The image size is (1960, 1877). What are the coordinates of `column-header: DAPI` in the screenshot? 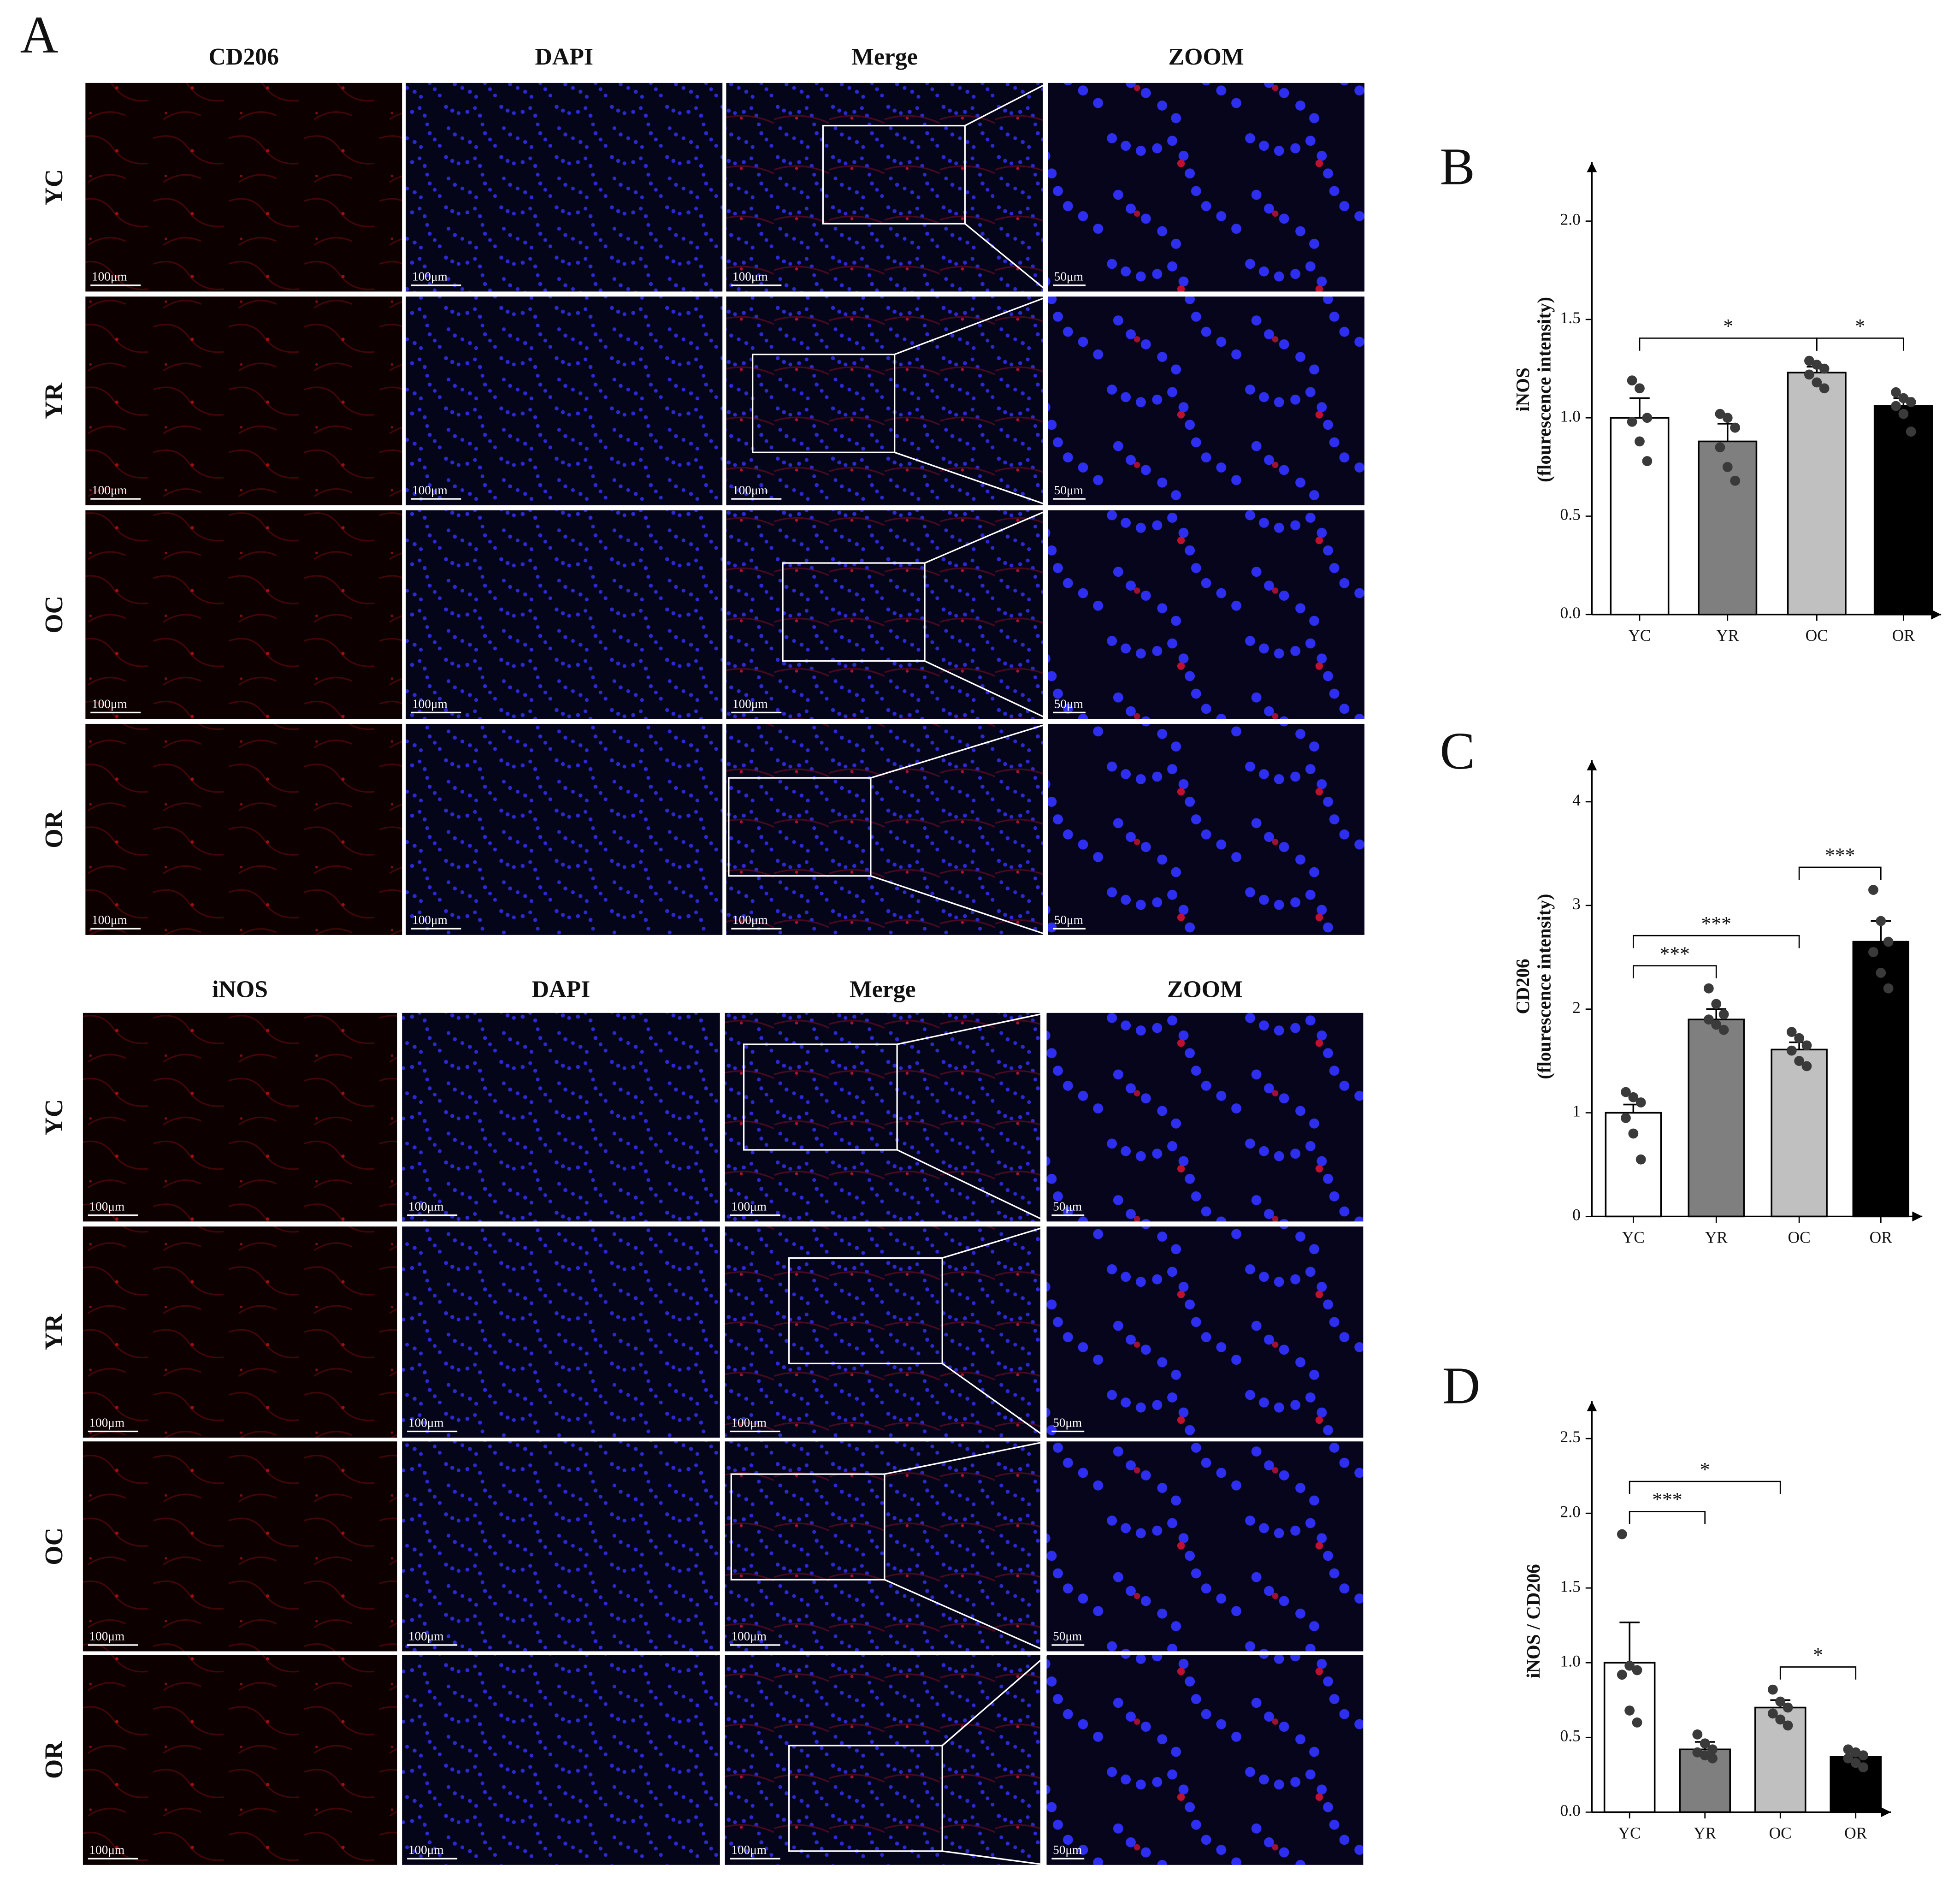 It's located at (564, 57).